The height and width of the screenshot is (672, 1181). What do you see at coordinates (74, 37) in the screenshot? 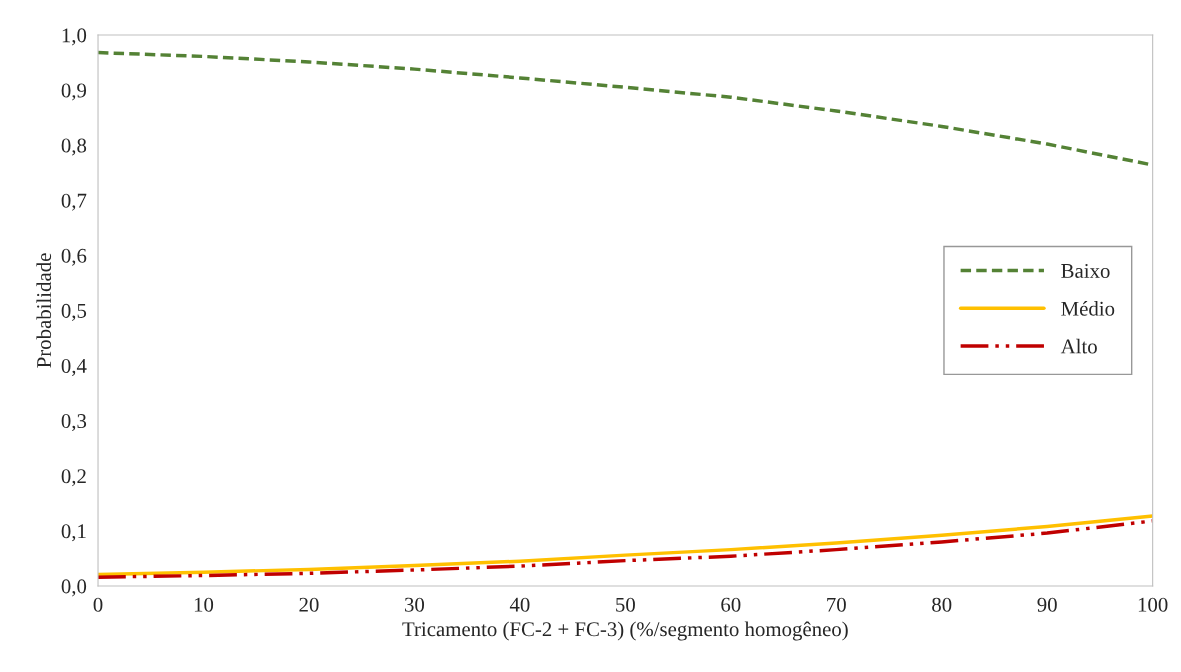
I see `y-tick-label: 1,0` at bounding box center [74, 37].